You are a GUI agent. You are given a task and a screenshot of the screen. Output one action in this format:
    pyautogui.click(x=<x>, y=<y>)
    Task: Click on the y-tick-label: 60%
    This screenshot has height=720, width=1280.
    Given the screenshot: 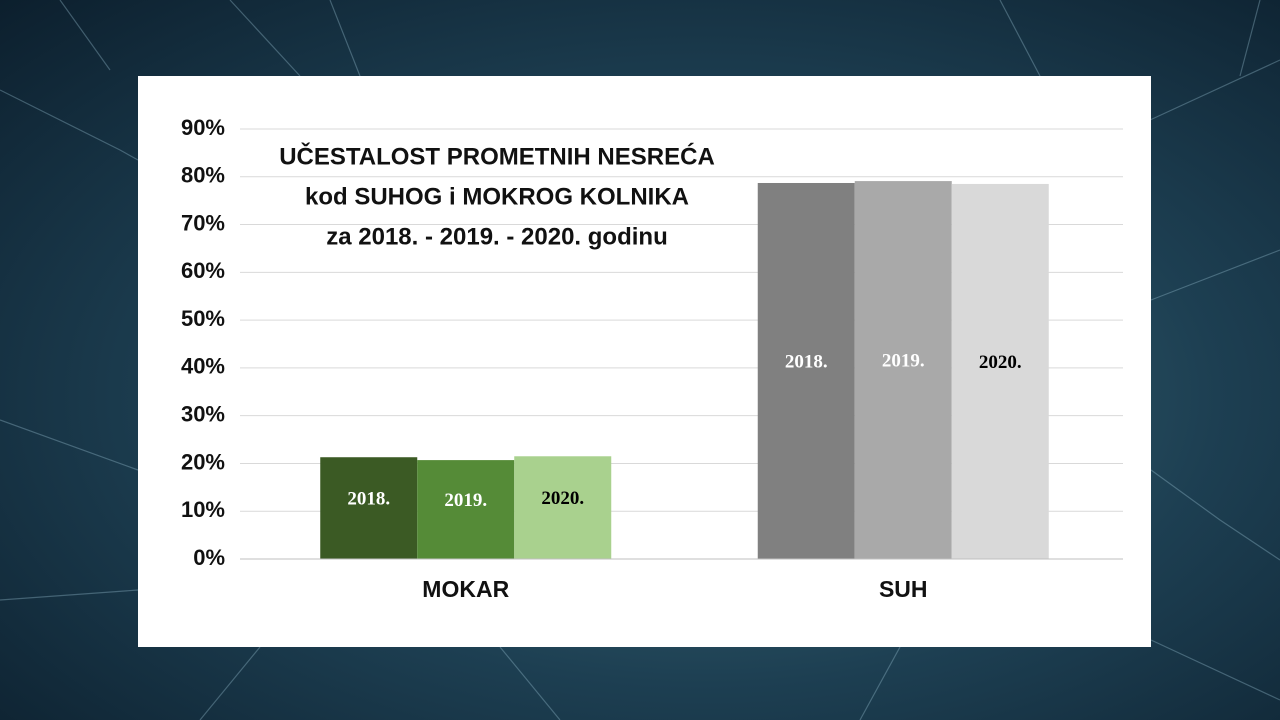 What is the action you would take?
    pyautogui.click(x=203, y=270)
    